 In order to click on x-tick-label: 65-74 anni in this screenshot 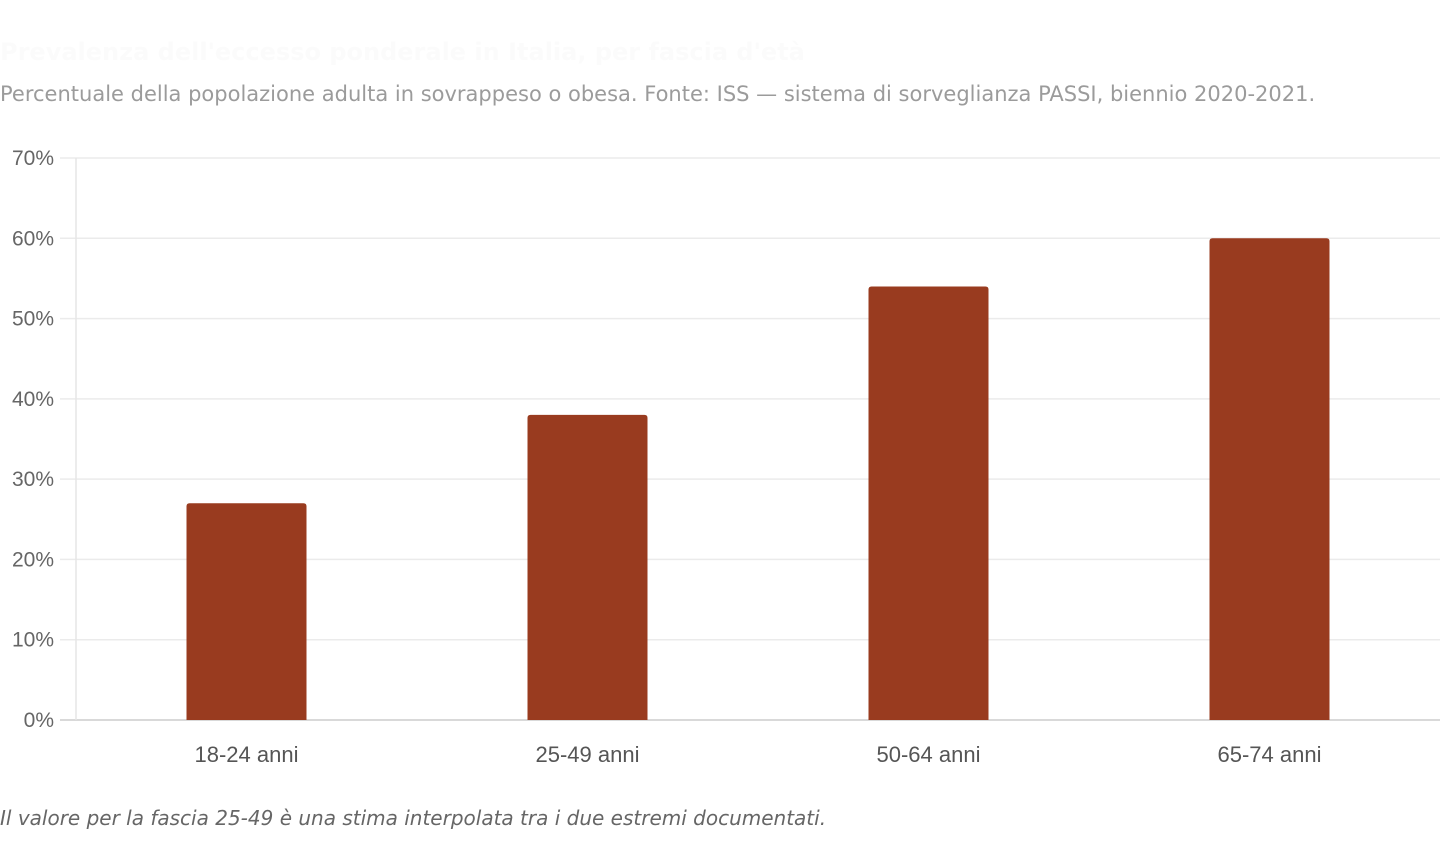, I will do `click(1270, 754)`.